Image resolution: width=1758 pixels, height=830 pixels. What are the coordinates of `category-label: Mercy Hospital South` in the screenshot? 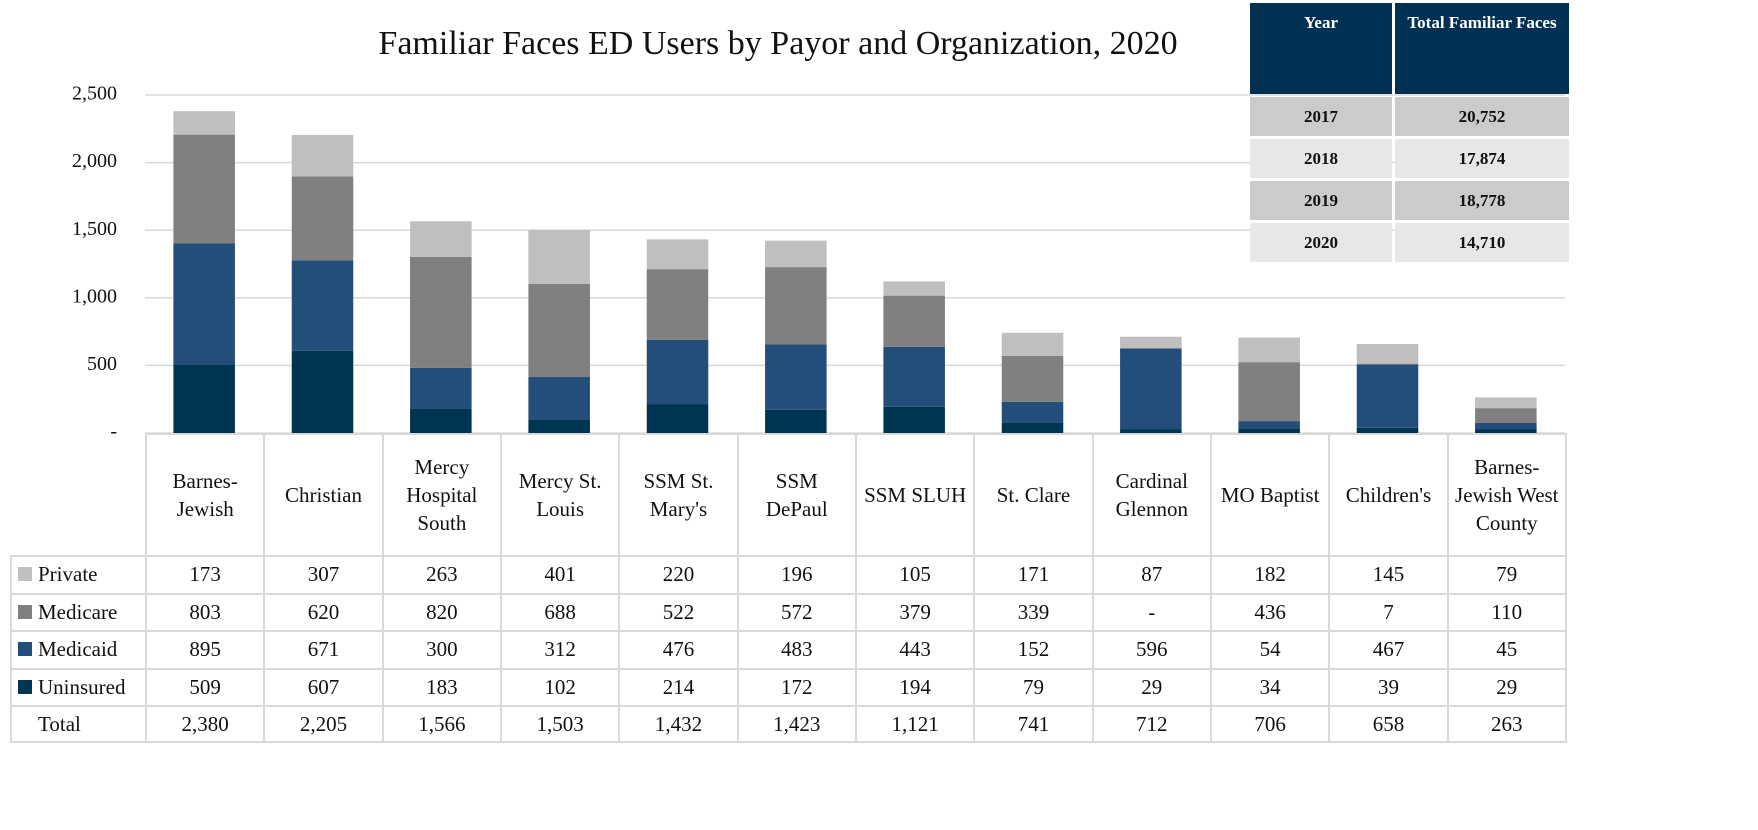 It's located at (441, 495).